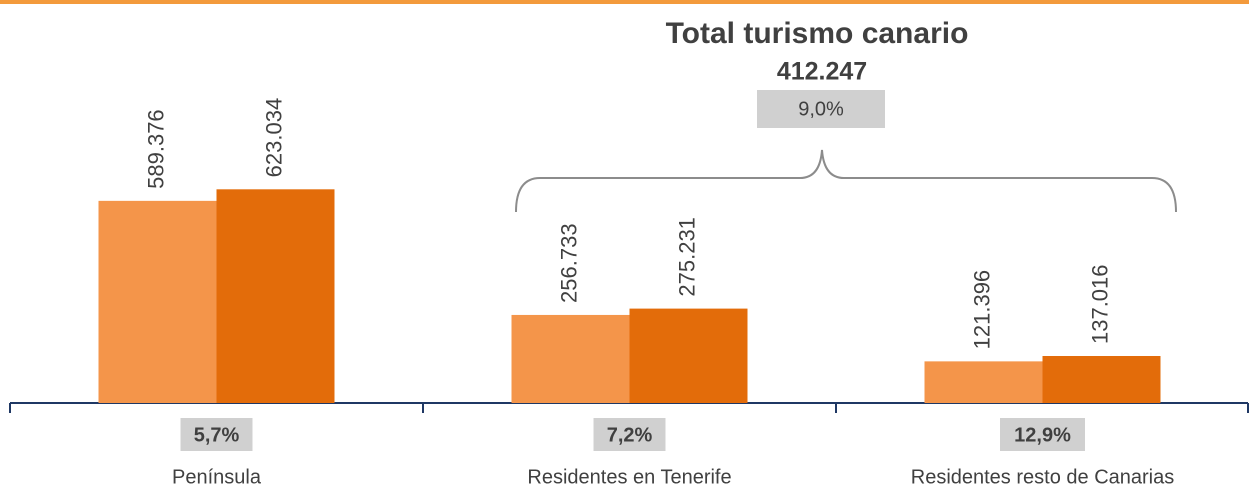 Image resolution: width=1249 pixels, height=488 pixels. What do you see at coordinates (817, 33) in the screenshot?
I see `chart-title: Total turismo canario` at bounding box center [817, 33].